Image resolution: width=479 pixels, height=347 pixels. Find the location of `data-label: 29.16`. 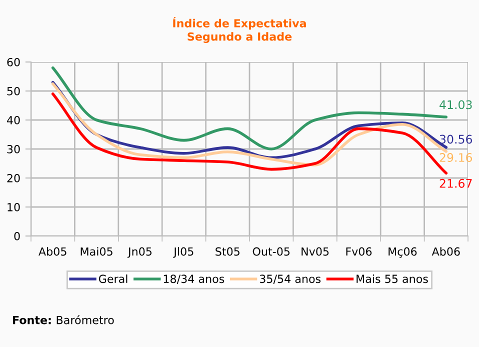

data-label: 29.16 is located at coordinates (456, 157).